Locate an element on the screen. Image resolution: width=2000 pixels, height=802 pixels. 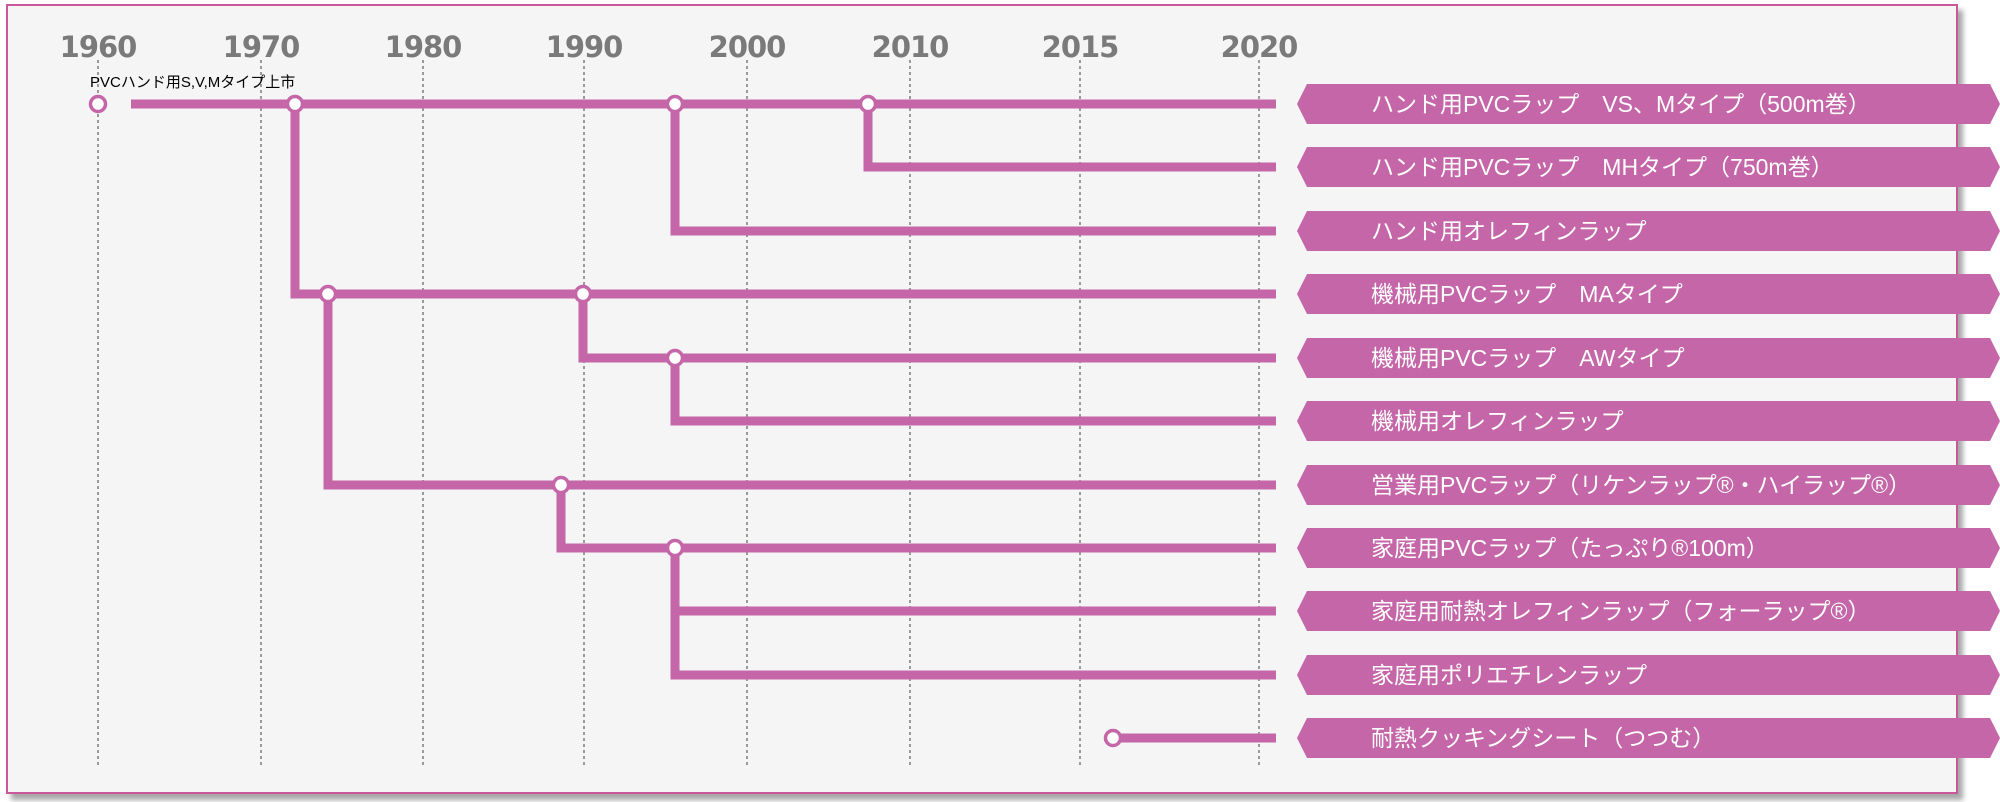
product-banner: 家庭用耐熱オレフィンラップ（フォーラップ®） is located at coordinates (1648, 611).